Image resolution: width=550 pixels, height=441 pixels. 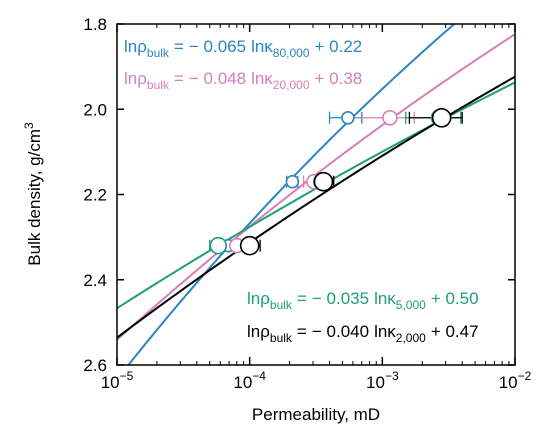 I want to click on fit-equation: lnρbulk = − 0.035 lnκ5,000 + 0.50, so click(x=363, y=300).